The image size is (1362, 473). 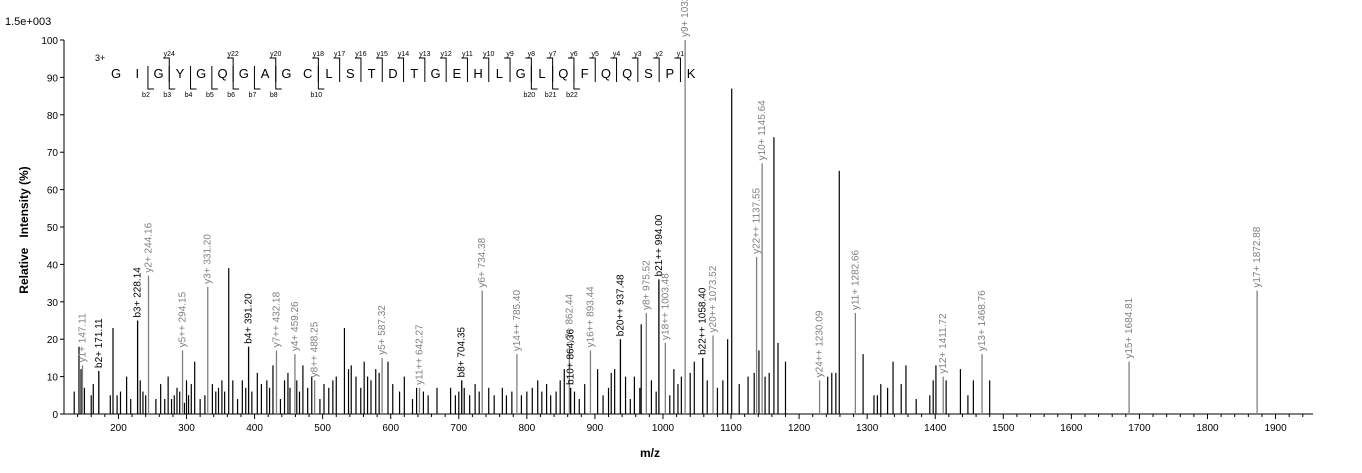 I want to click on intensity-scale-label: 1.5e+003, so click(x=28, y=22).